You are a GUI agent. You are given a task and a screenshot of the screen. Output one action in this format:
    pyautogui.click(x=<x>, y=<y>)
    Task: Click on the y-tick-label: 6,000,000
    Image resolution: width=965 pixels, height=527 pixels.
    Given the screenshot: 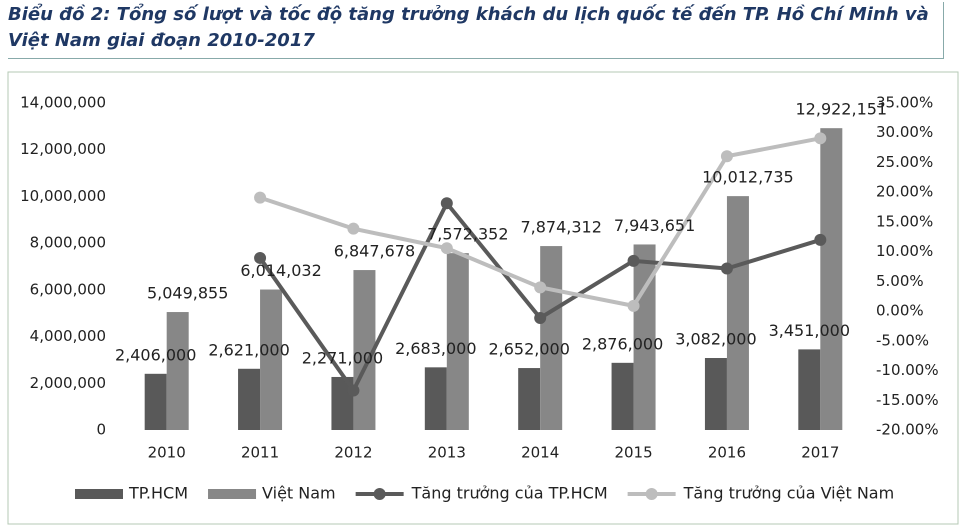 What is the action you would take?
    pyautogui.click(x=68, y=289)
    